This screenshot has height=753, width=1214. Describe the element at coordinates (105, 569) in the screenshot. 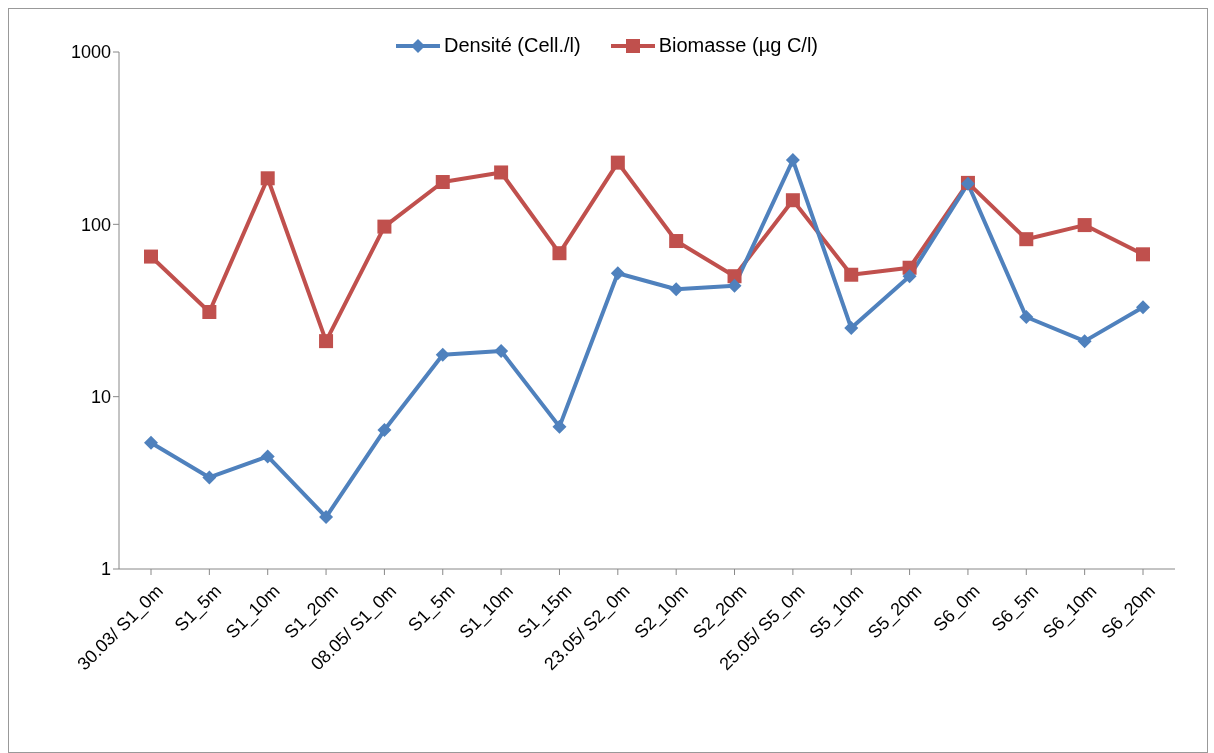

I see `y-tick-label: 1` at that location.